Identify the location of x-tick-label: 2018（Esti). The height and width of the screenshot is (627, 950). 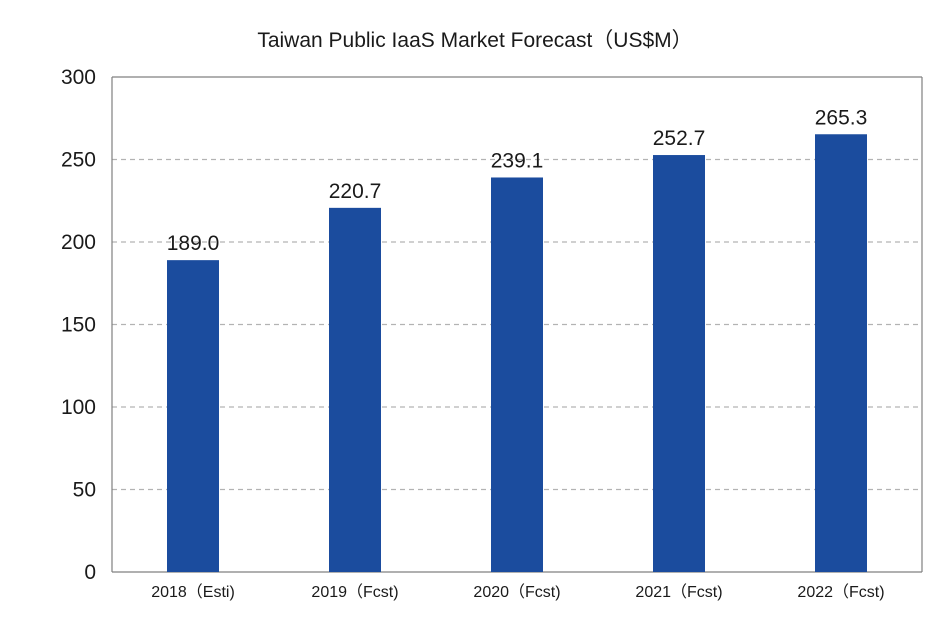
(193, 592).